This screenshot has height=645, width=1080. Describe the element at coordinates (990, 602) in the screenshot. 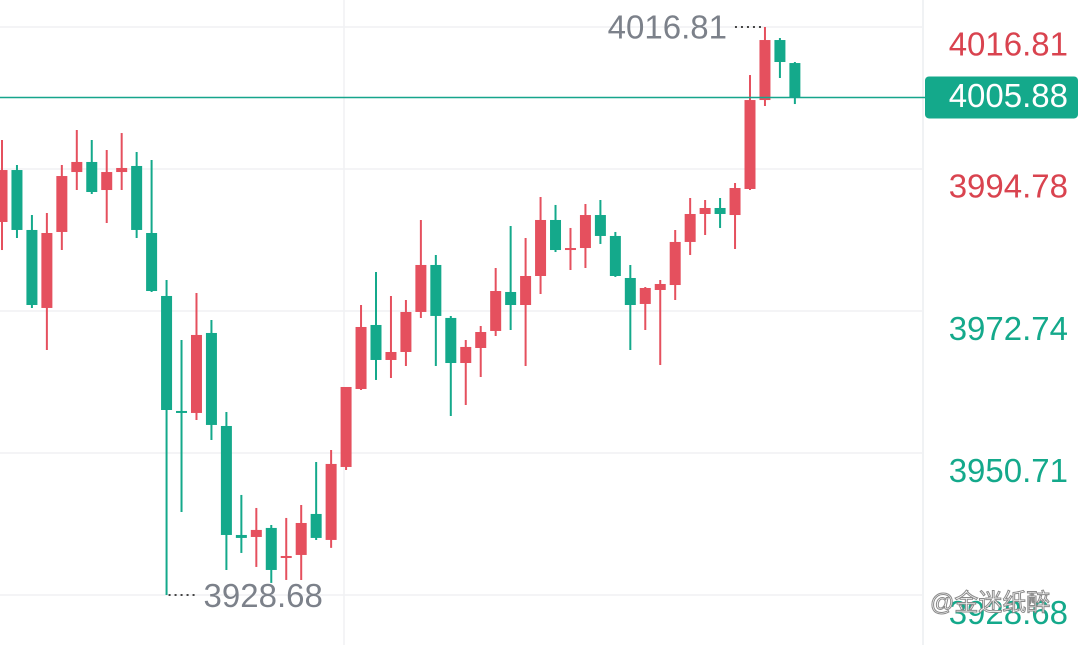

I see `watermark: @金迷纸醉` at that location.